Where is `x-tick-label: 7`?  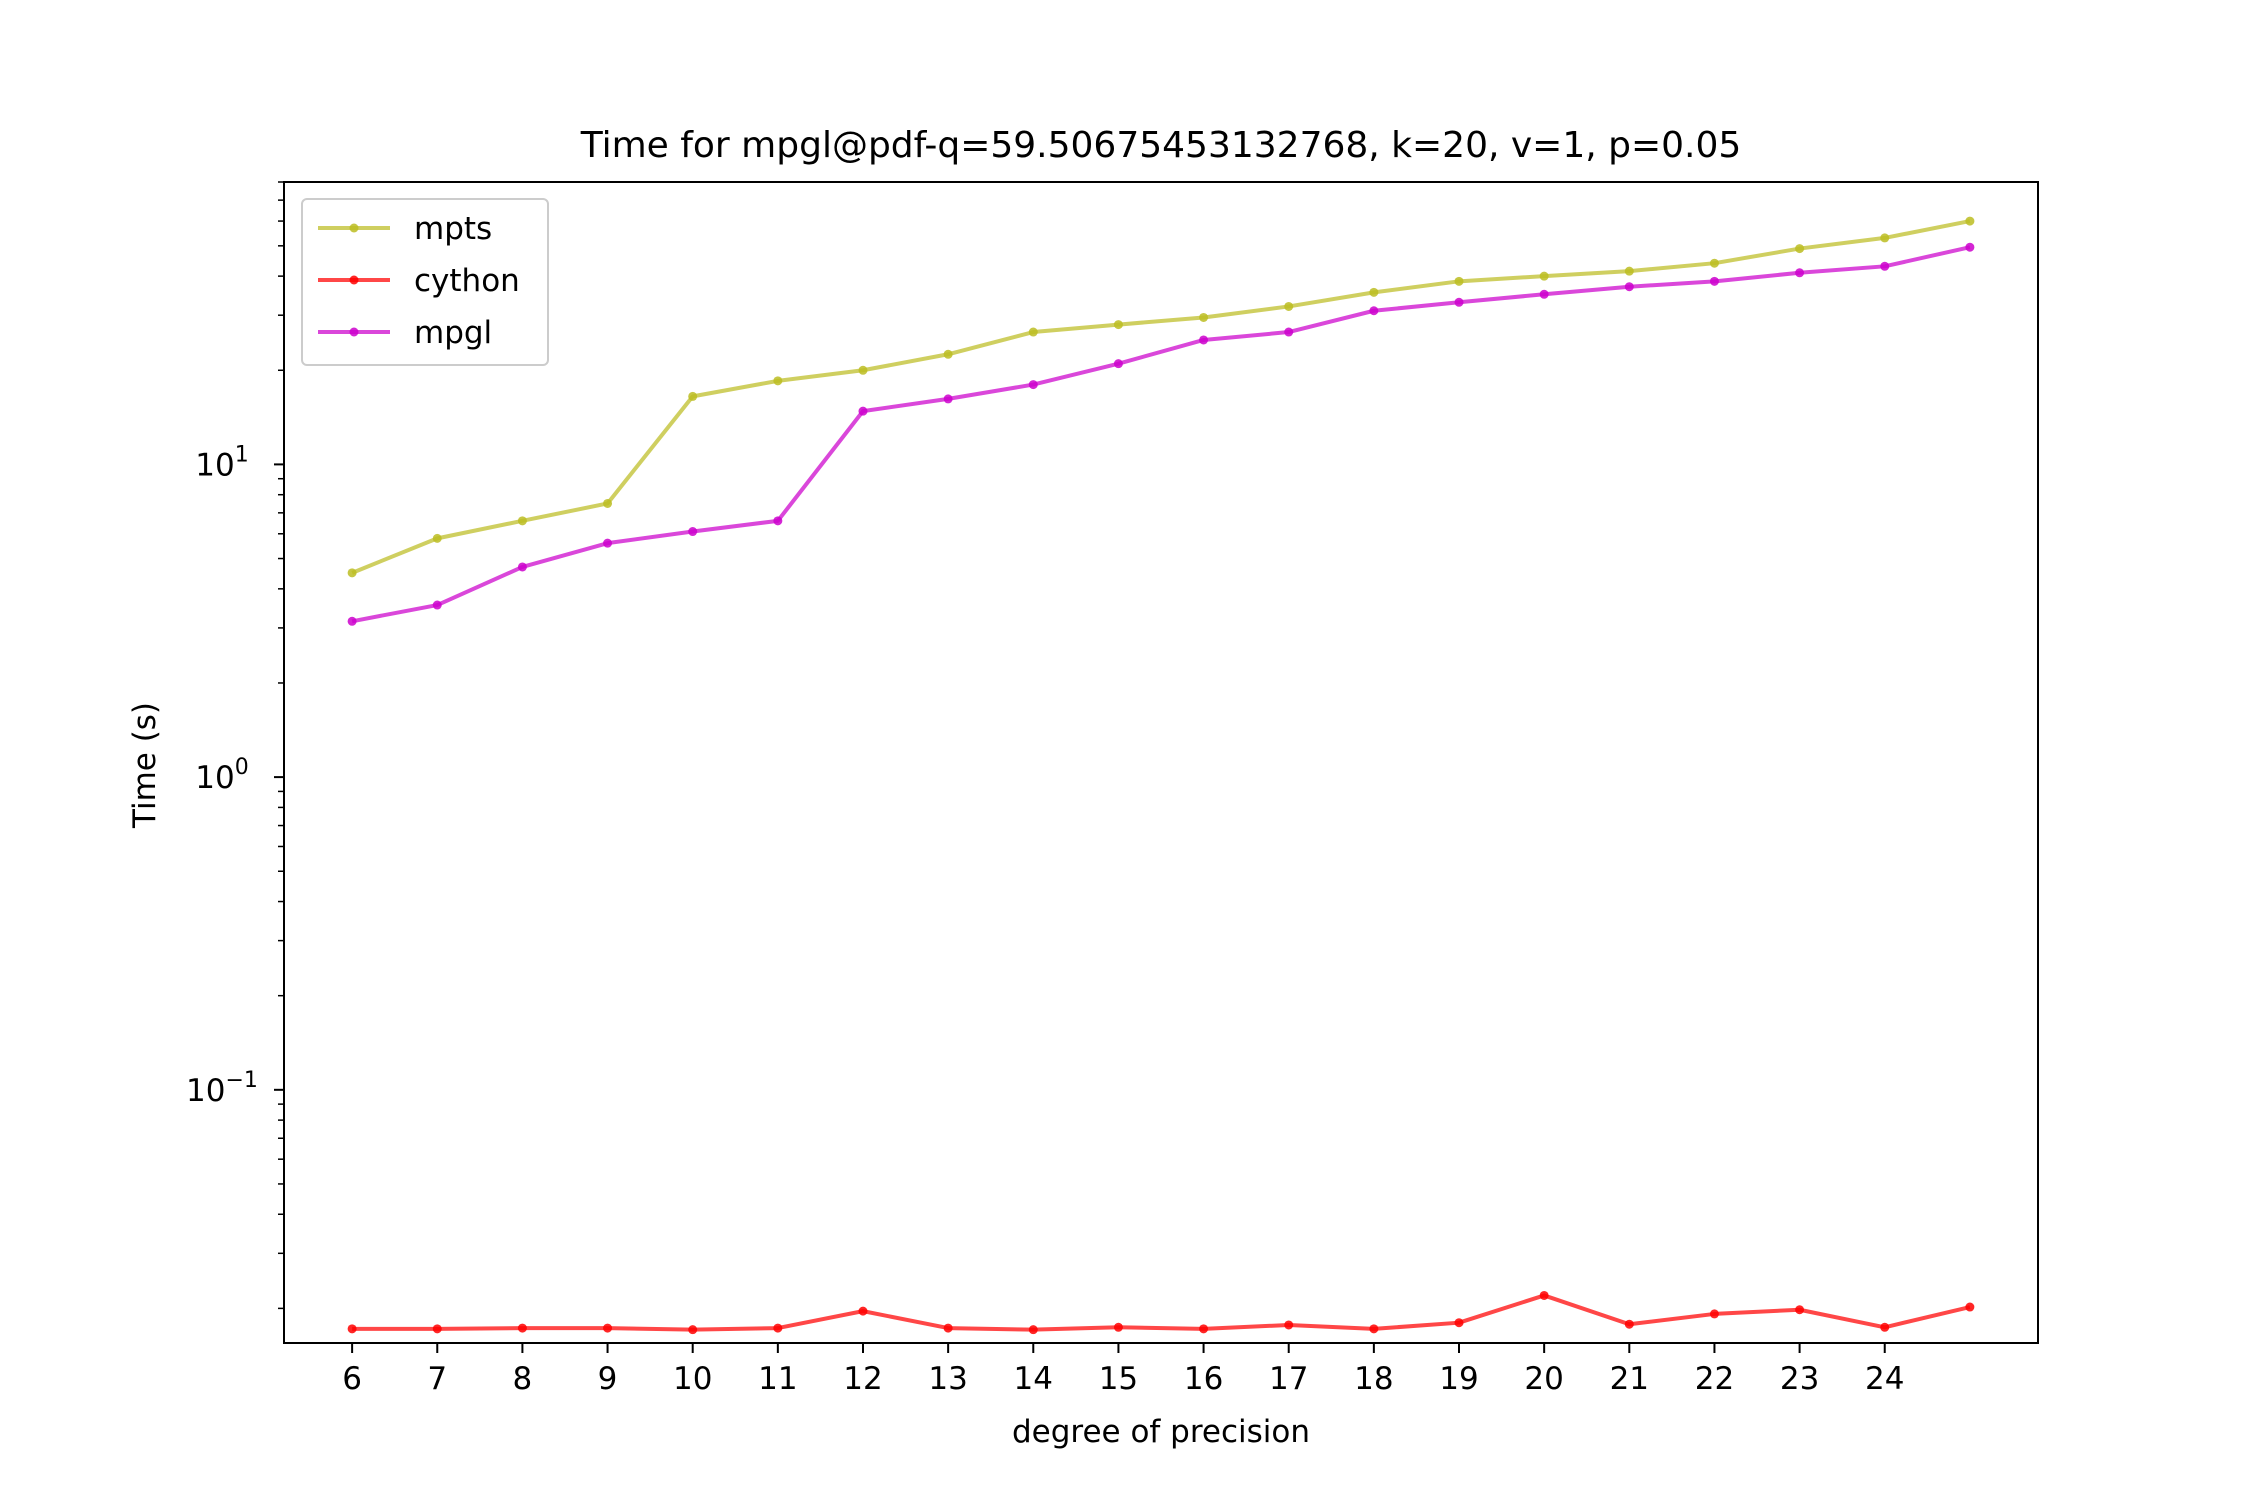 x-tick-label: 7 is located at coordinates (437, 1379).